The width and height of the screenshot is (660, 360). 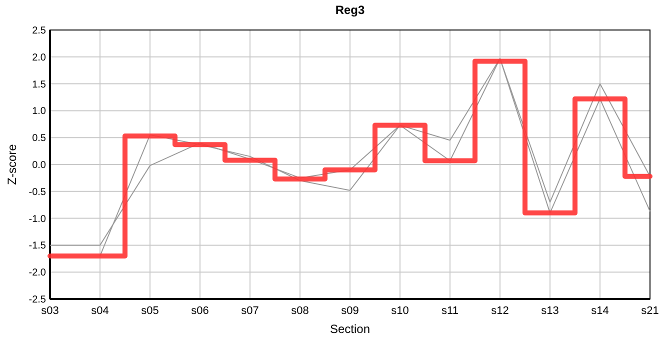 I want to click on chart-title: Reg3, so click(x=350, y=10).